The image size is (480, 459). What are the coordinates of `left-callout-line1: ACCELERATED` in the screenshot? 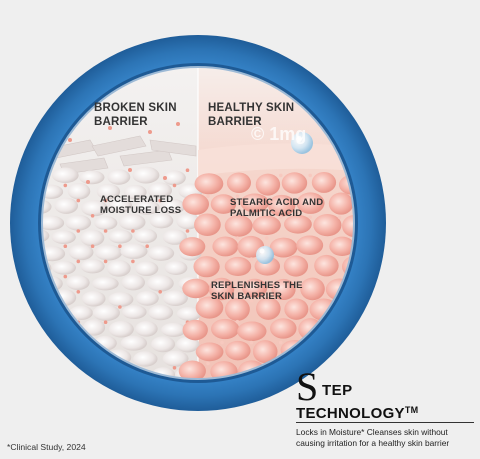 It's located at (137, 199).